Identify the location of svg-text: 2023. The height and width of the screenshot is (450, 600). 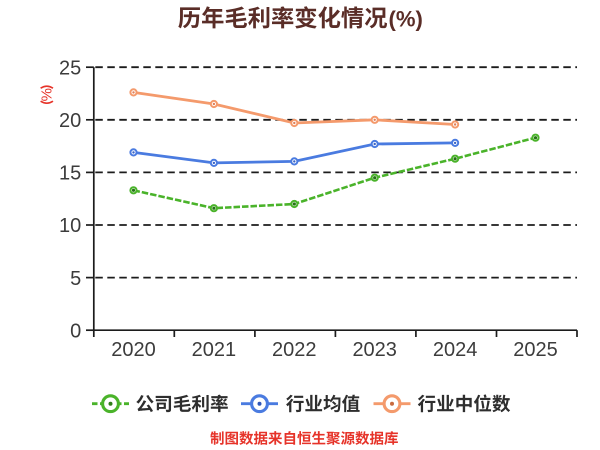
(374, 350).